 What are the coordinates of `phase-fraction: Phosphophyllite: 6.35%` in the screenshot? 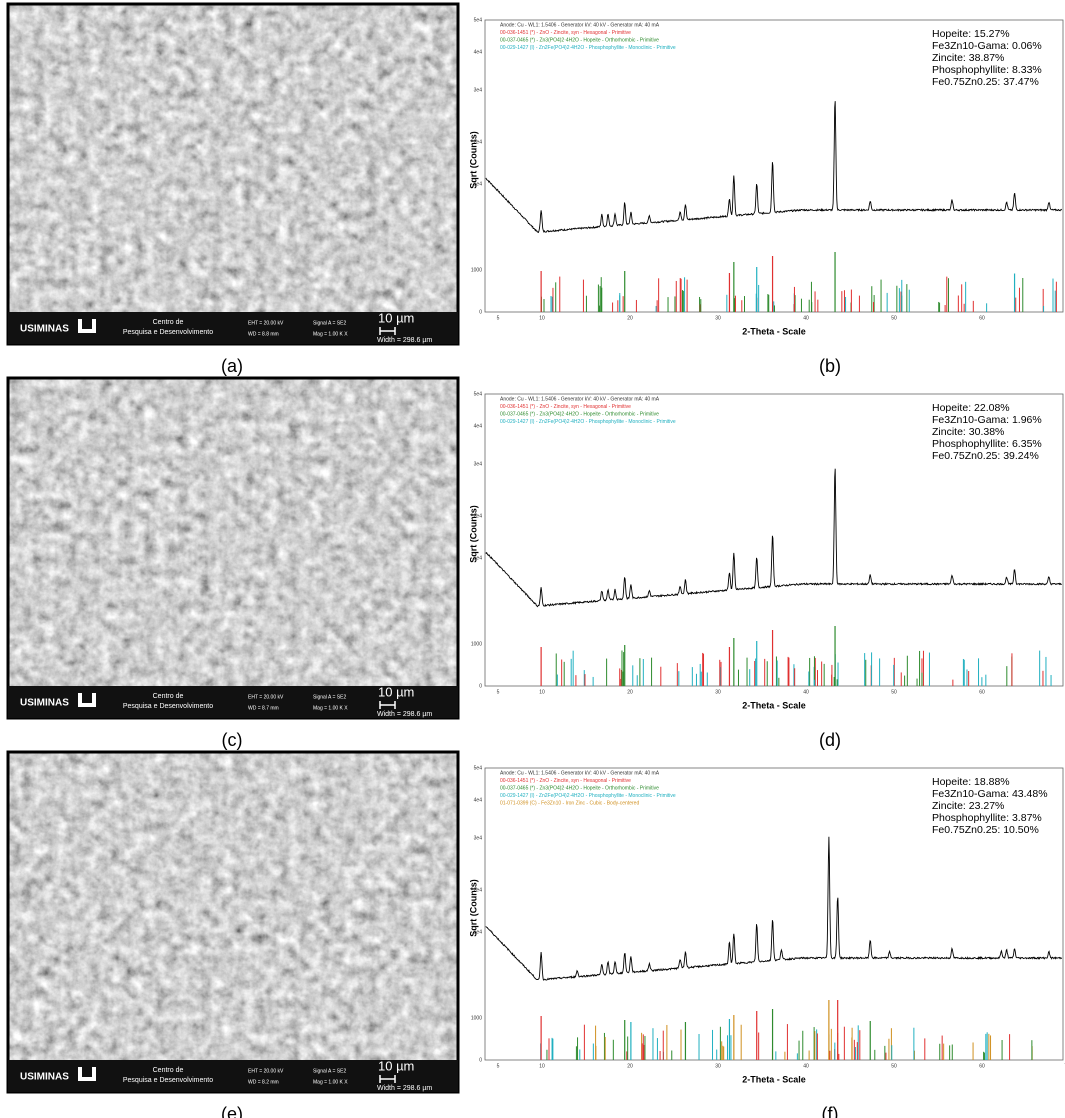 It's located at (987, 444).